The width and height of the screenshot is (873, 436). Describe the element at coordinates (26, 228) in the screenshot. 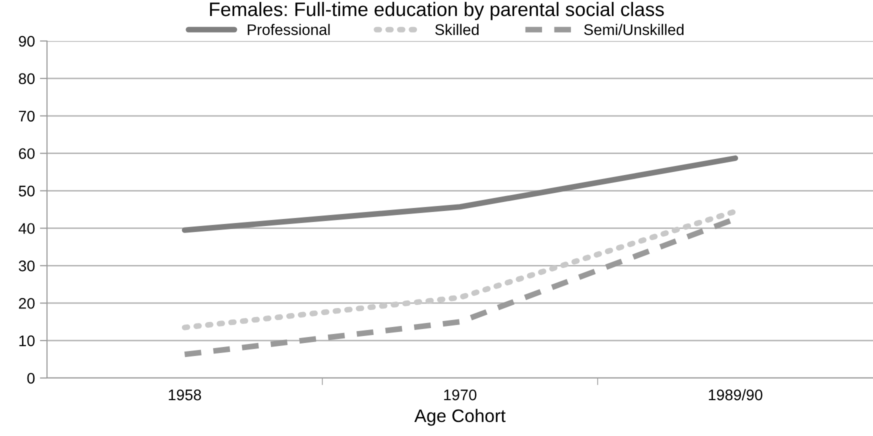

I see `y-tick-label: 40` at that location.